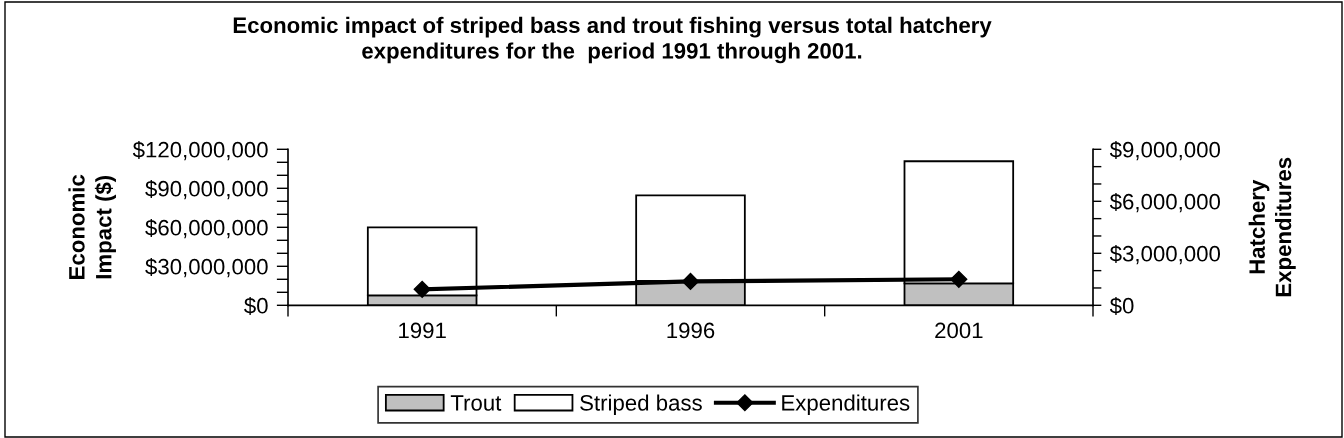 The image size is (1344, 438). Describe the element at coordinates (1165, 150) in the screenshot. I see `y2-tick-label: $9,000,000` at that location.